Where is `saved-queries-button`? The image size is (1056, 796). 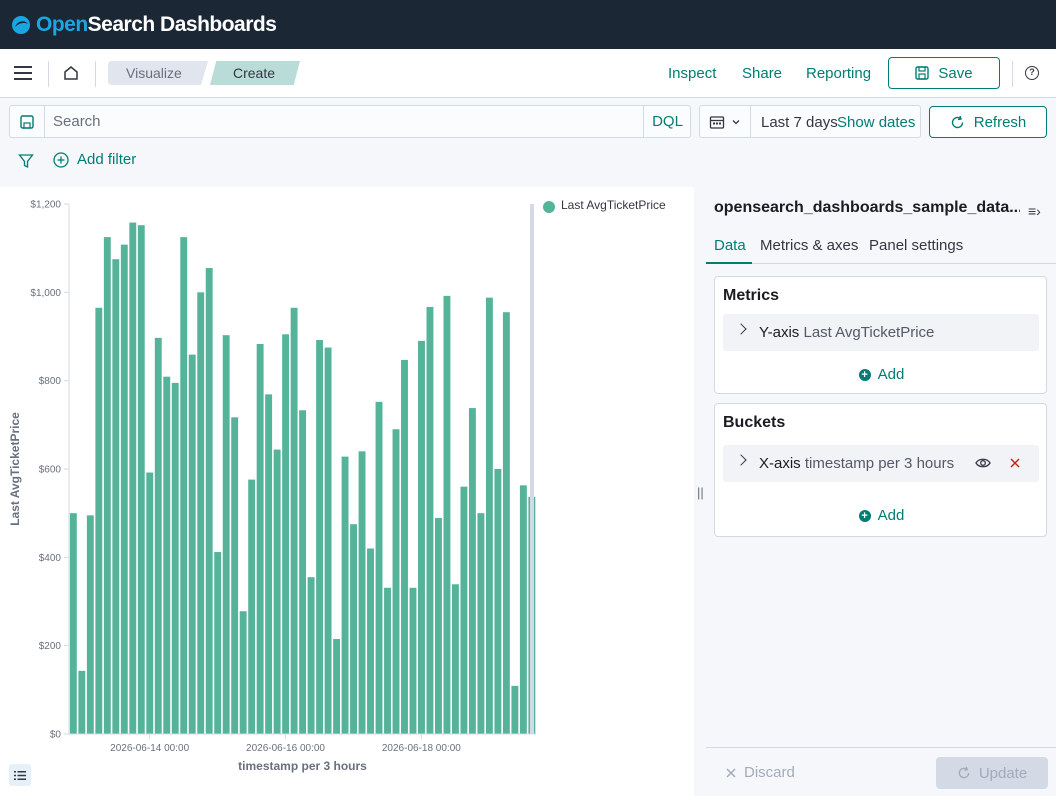 saved-queries-button is located at coordinates (27, 121).